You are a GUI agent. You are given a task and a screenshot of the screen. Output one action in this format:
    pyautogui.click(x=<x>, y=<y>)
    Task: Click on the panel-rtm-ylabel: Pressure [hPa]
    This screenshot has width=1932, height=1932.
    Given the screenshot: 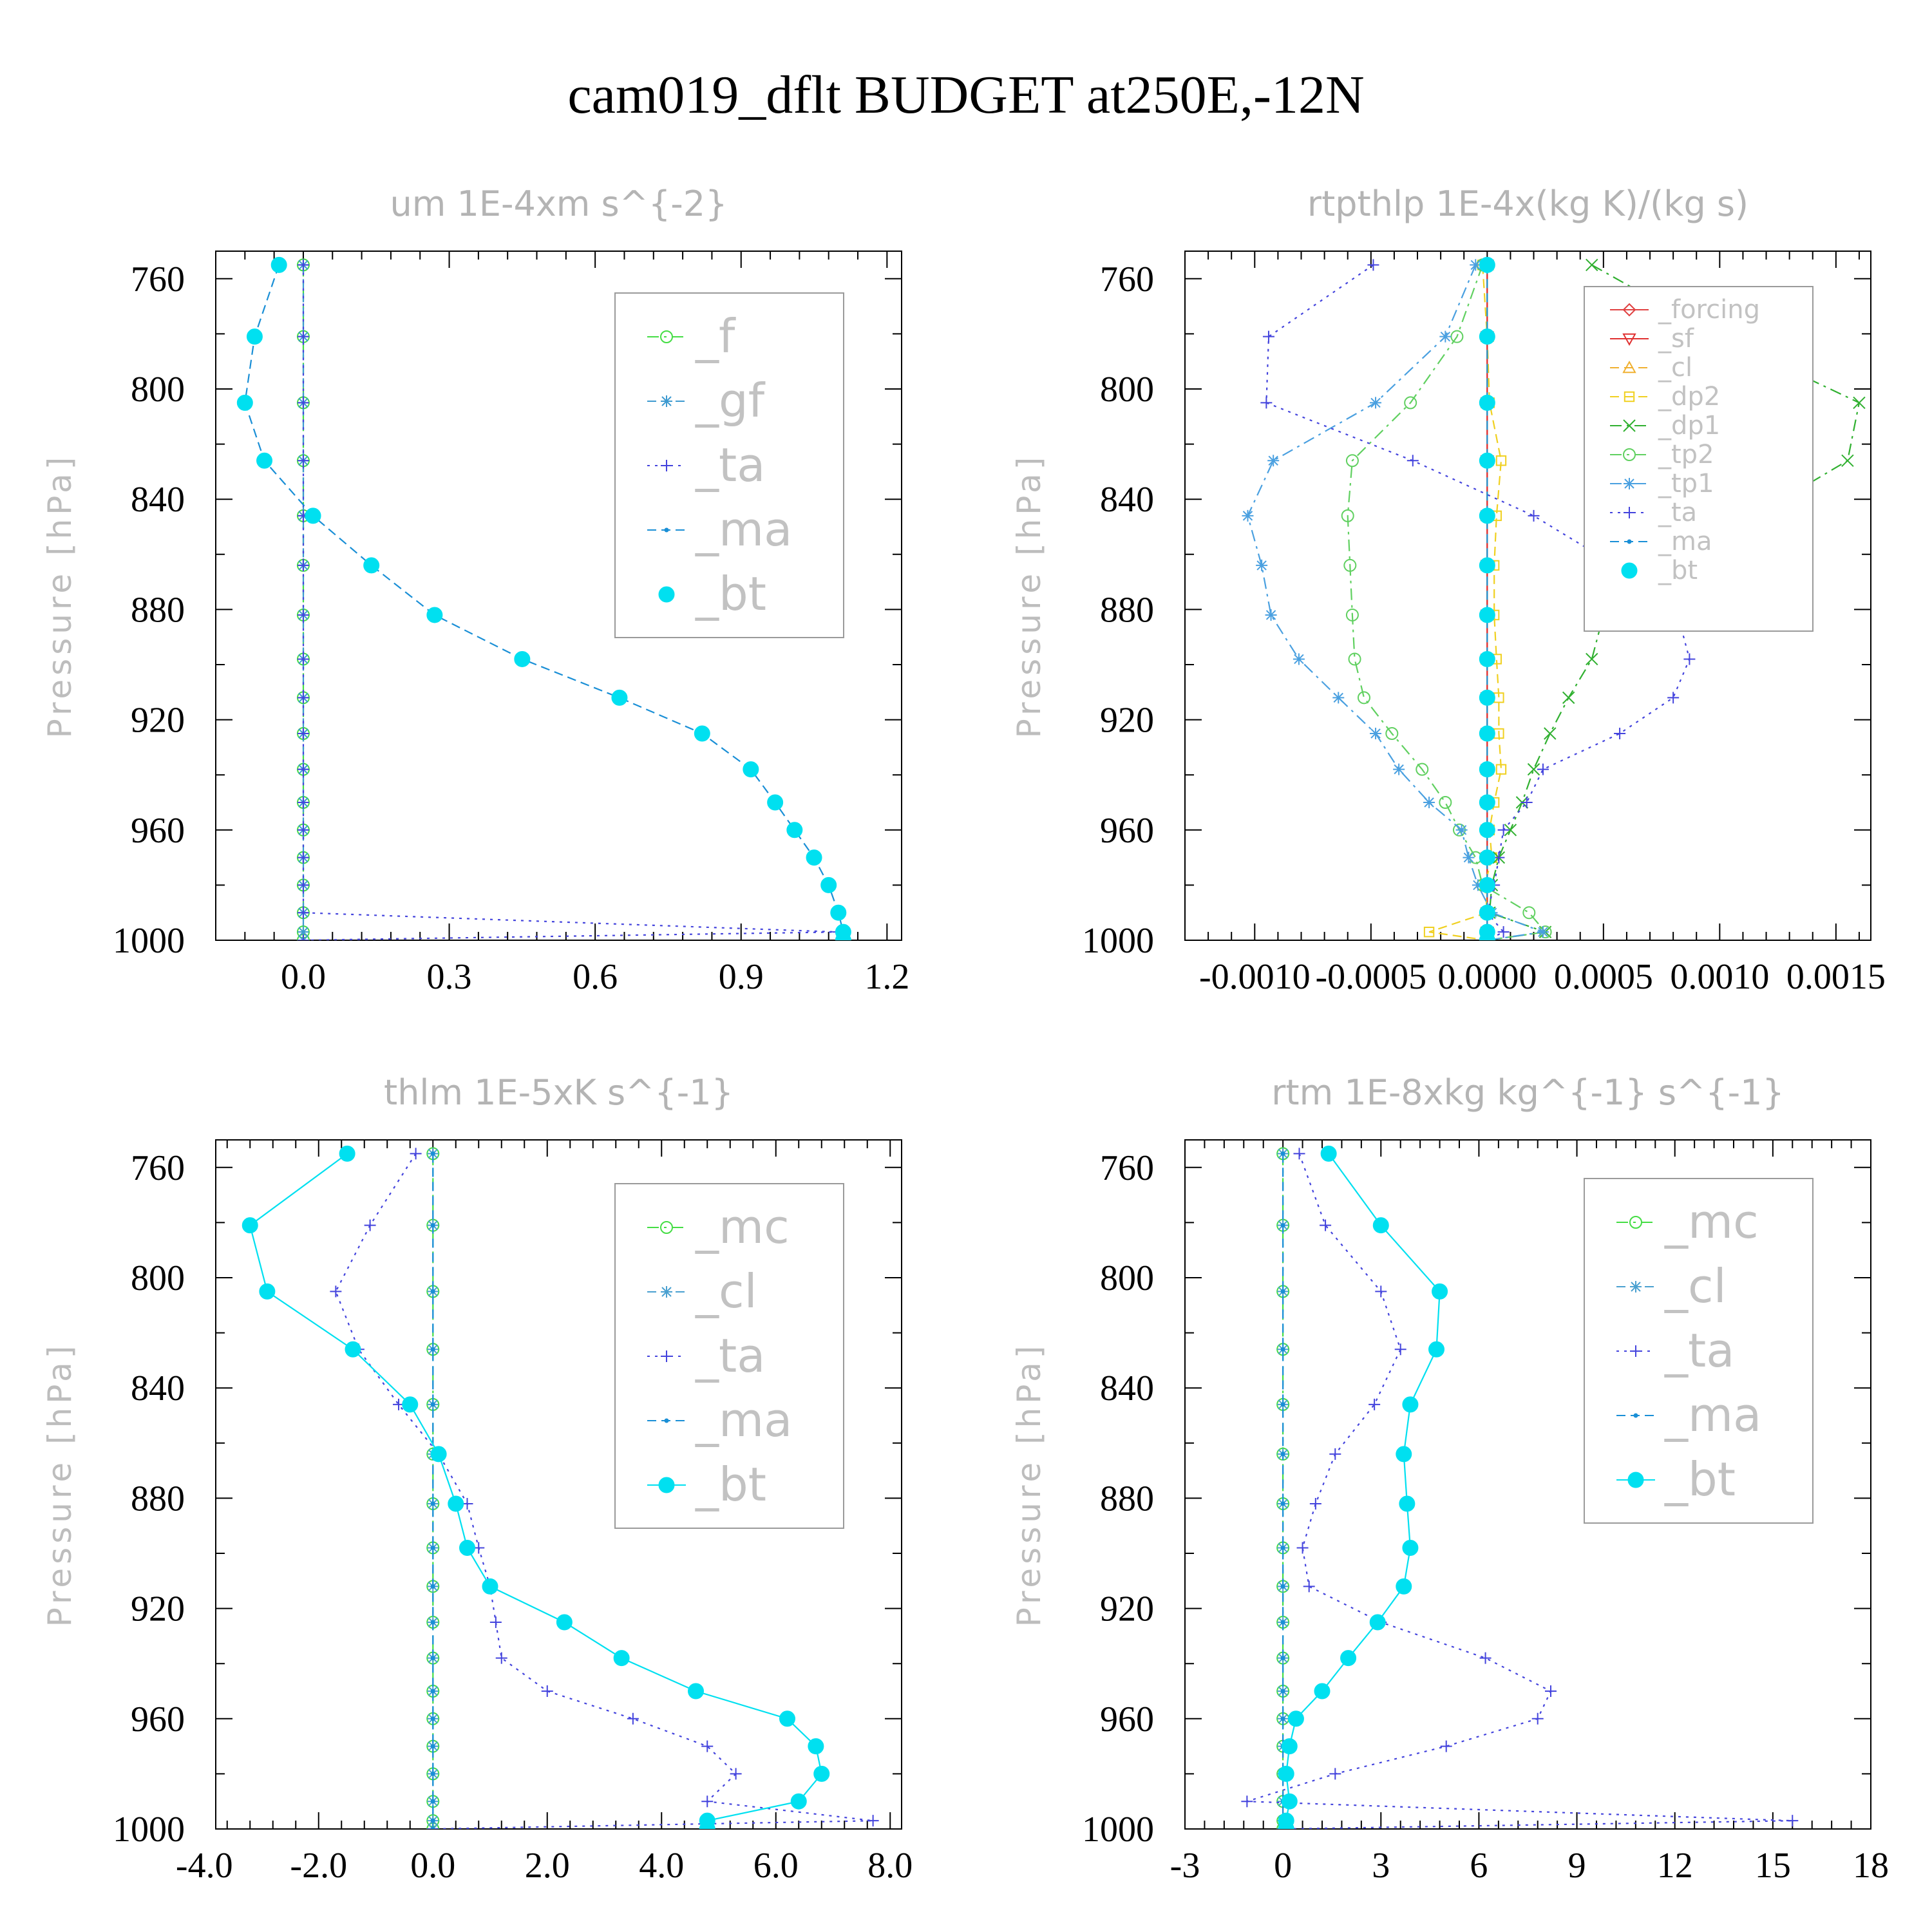 What is the action you would take?
    pyautogui.click(x=1029, y=1484)
    